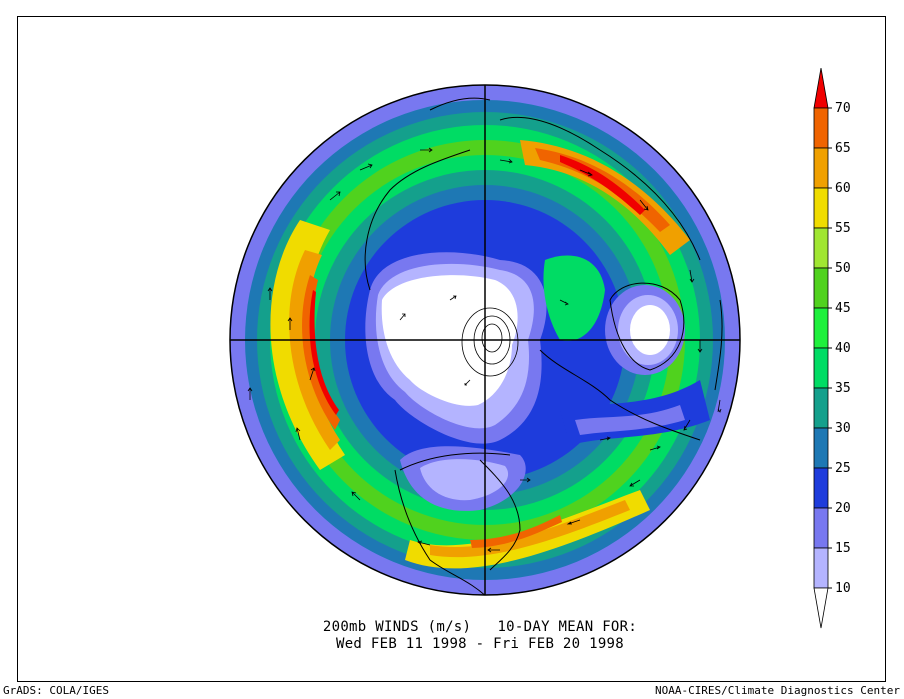  Describe the element at coordinates (574, 298) in the screenshot. I see `green-patch` at that location.